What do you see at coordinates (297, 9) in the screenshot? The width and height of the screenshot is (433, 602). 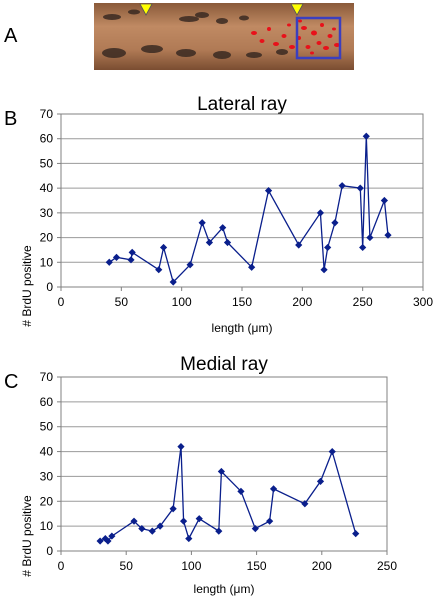 I see `marker-icon-right` at bounding box center [297, 9].